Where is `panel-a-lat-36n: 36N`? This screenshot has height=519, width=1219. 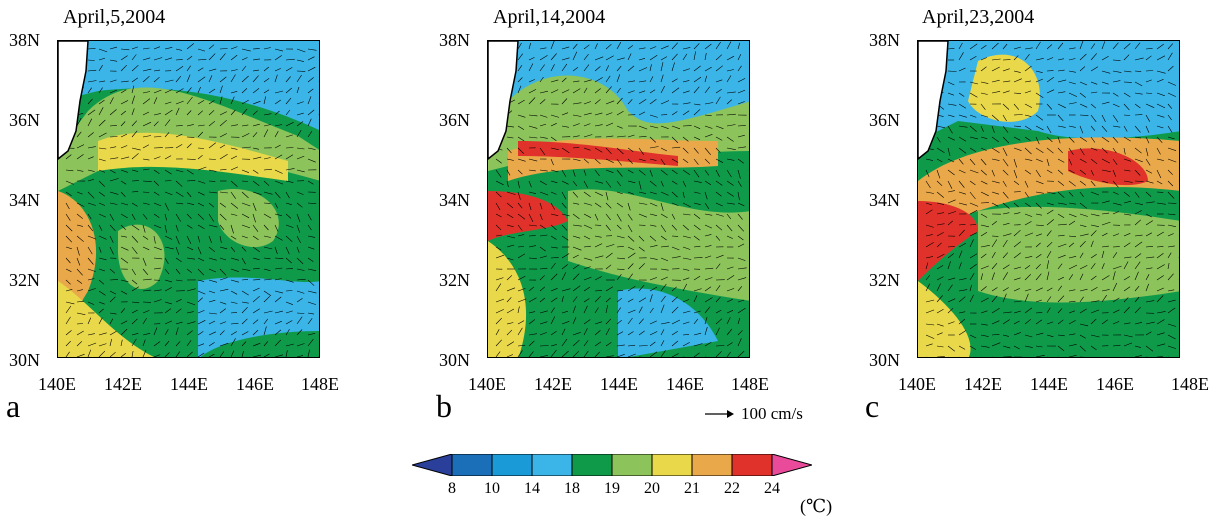
panel-a-lat-36n: 36N is located at coordinates (24, 120).